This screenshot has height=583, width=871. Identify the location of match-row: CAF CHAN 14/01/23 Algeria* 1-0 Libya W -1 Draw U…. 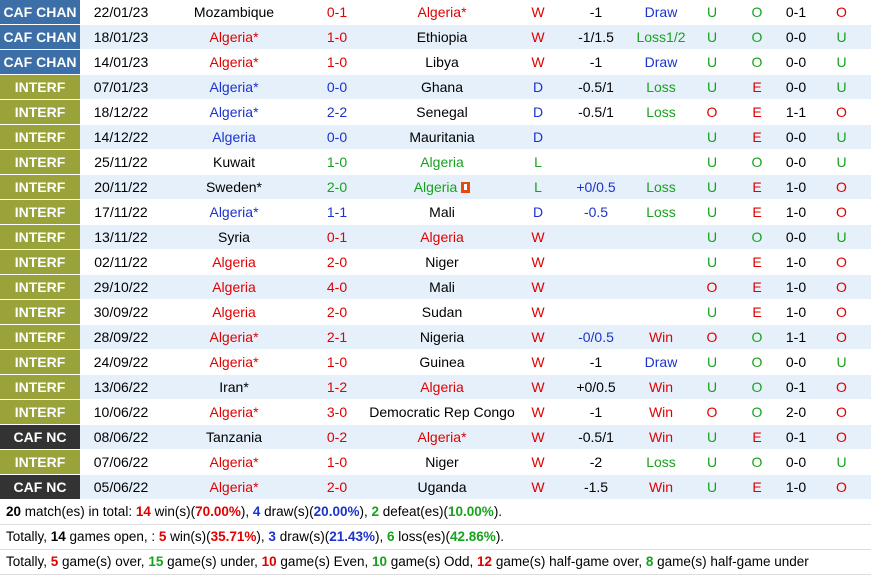
(435, 62).